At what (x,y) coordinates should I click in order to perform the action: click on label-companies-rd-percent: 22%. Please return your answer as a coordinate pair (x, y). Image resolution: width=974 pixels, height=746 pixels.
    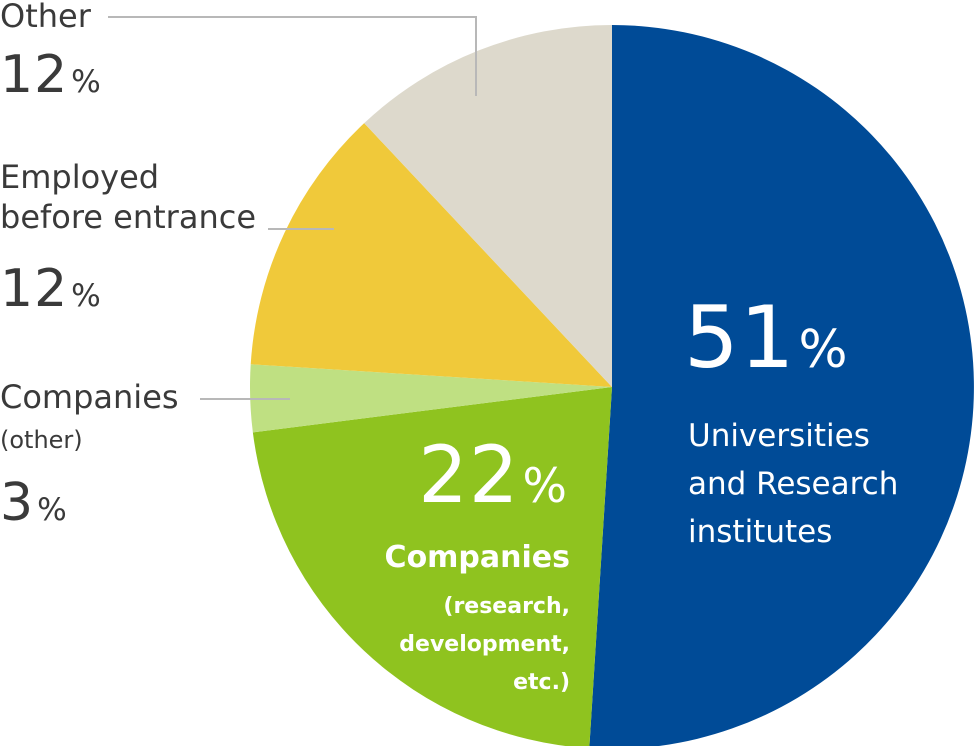
    Looking at the image, I should click on (493, 481).